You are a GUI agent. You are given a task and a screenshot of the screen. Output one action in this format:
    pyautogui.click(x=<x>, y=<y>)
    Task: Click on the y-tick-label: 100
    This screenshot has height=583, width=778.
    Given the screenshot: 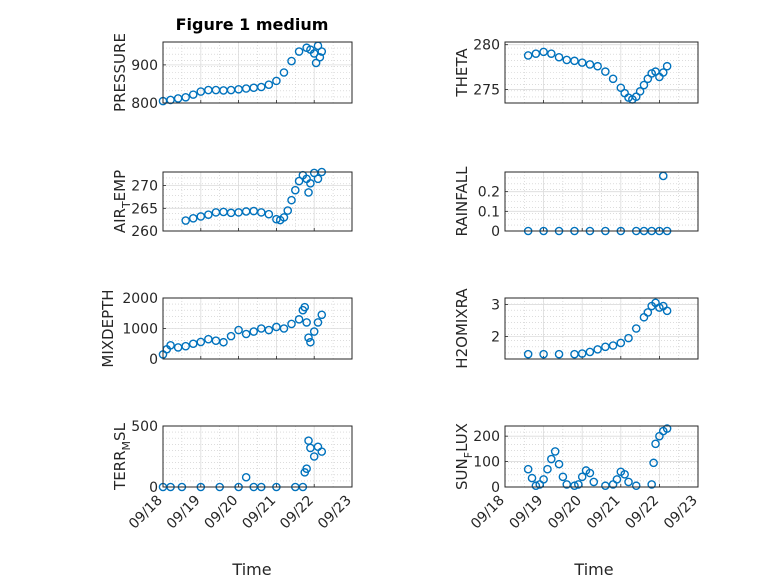 What is the action you would take?
    pyautogui.click(x=486, y=463)
    